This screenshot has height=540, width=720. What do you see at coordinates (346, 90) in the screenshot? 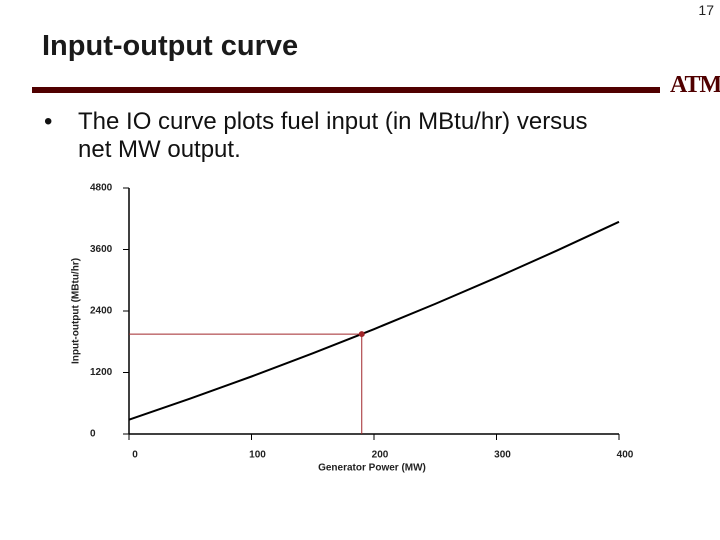
I see `title-bar` at bounding box center [346, 90].